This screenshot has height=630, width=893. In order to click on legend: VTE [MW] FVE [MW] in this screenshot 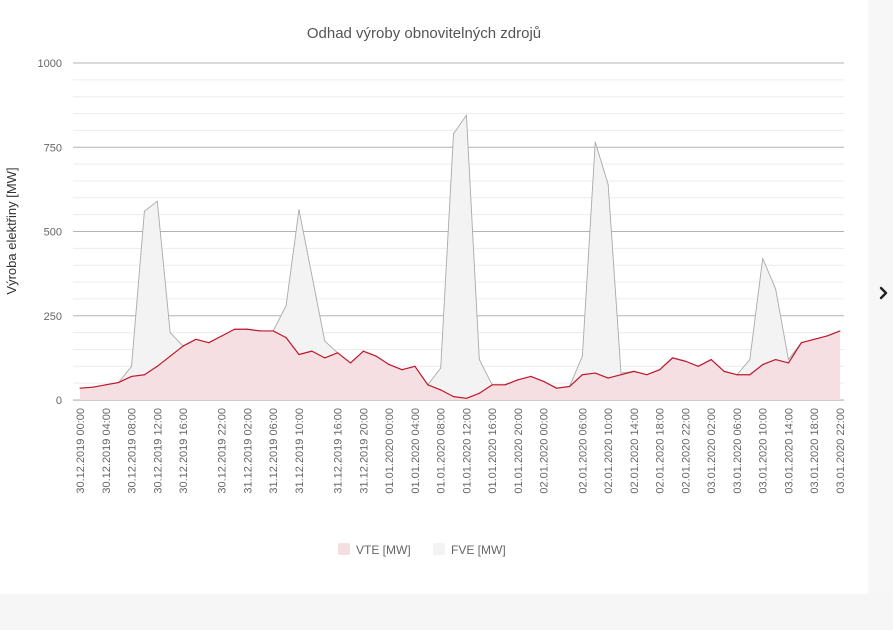, I will do `click(422, 550)`.